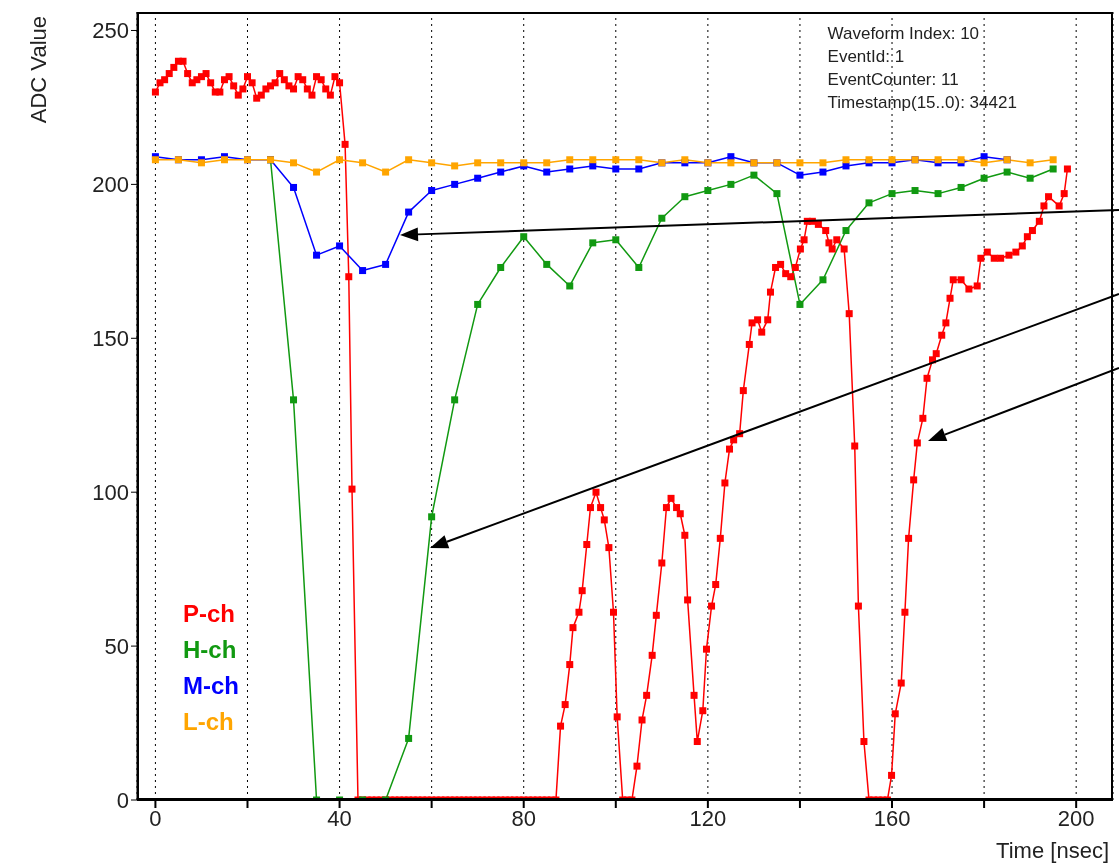 Image resolution: width=1119 pixels, height=866 pixels. Describe the element at coordinates (892, 818) in the screenshot. I see `x-tick-label: 160` at that location.